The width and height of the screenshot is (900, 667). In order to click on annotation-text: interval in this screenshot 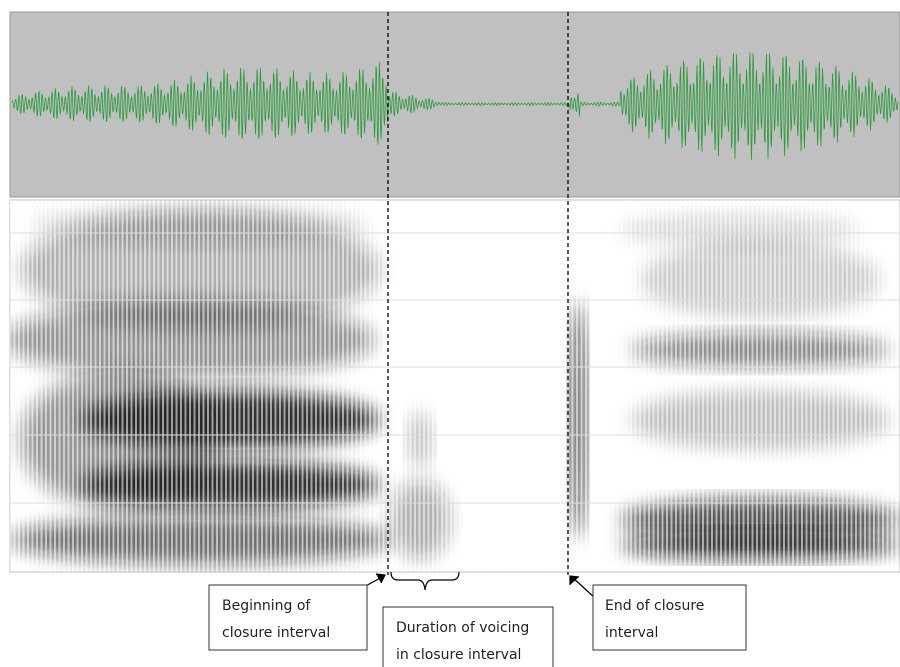, I will do `click(631, 633)`.